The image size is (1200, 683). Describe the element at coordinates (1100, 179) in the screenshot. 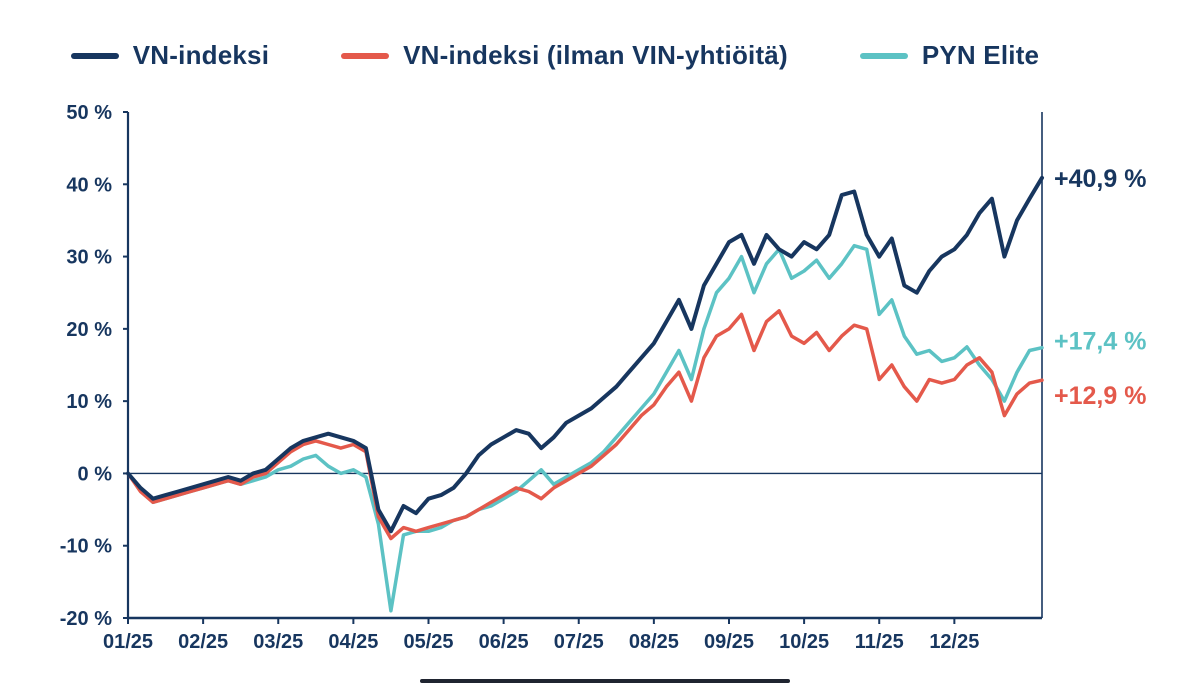

I see `end-label-0: +40,9 %` at that location.